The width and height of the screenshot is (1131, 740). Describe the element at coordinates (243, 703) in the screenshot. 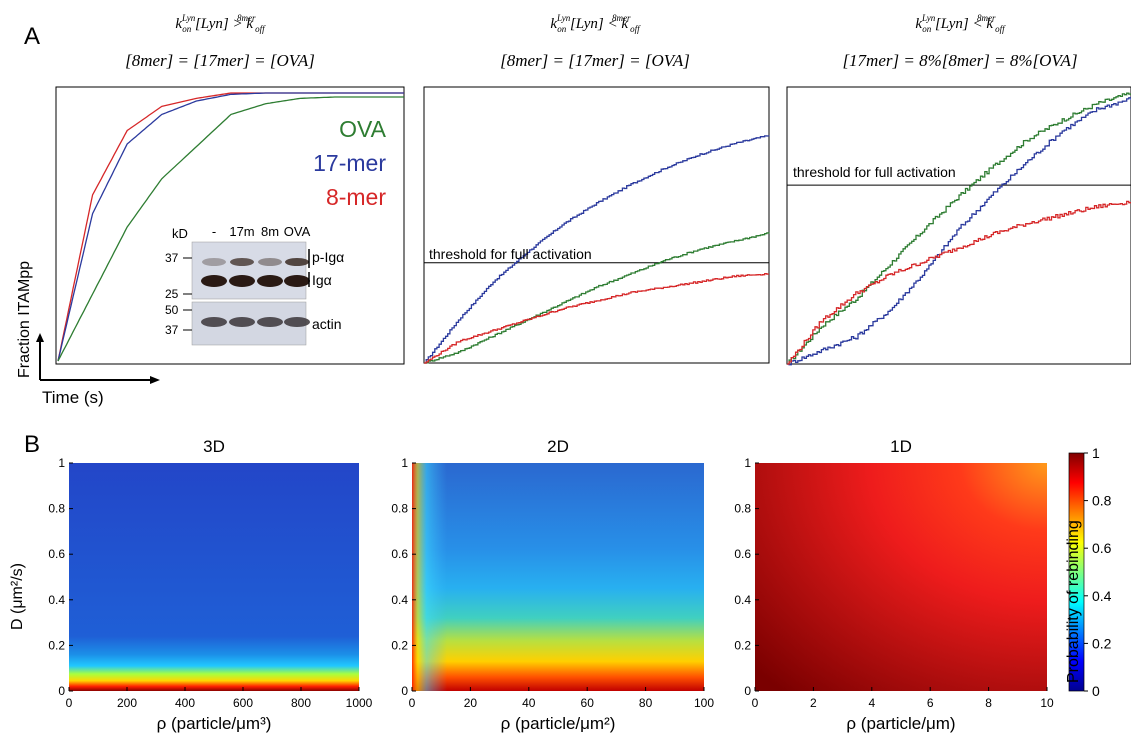

I see `x-tick-label: 600` at that location.